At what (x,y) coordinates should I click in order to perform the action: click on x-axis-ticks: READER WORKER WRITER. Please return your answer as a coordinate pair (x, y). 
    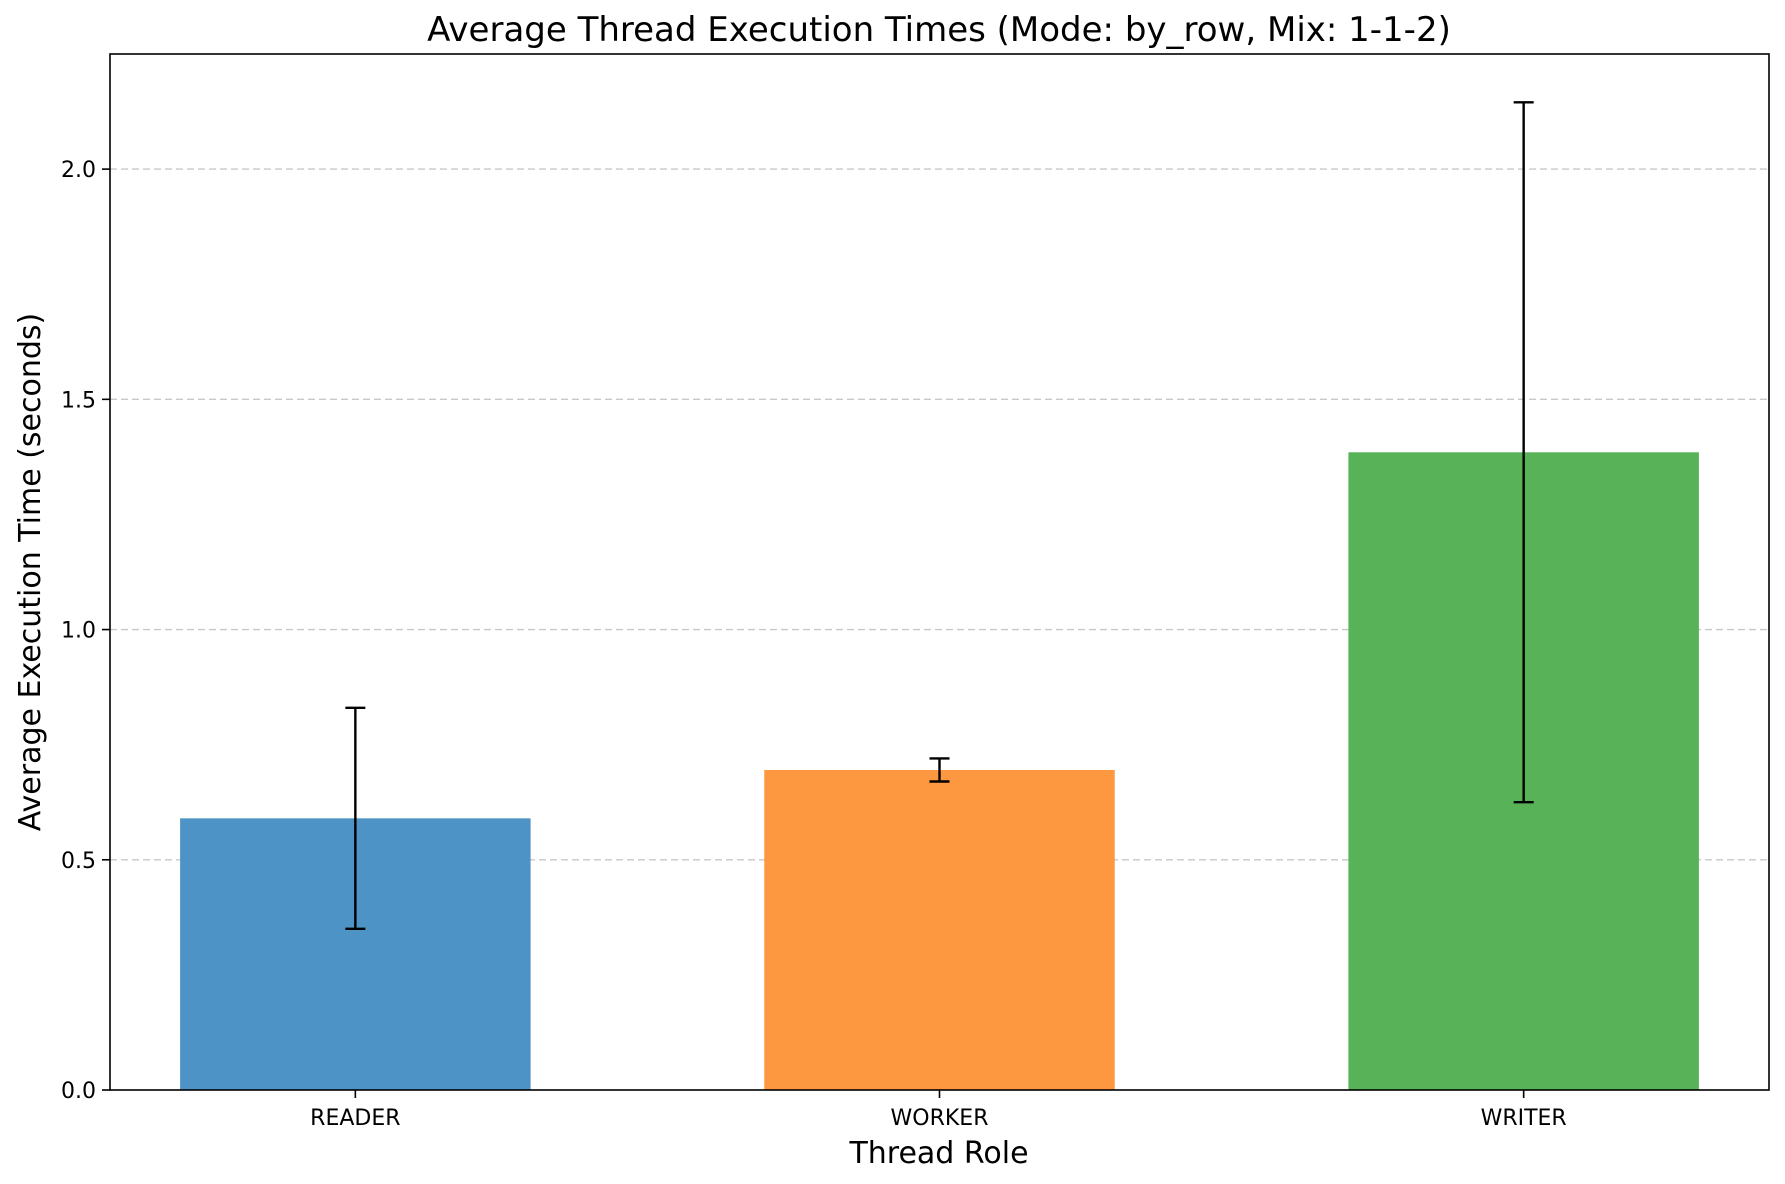
    Looking at the image, I should click on (938, 1110).